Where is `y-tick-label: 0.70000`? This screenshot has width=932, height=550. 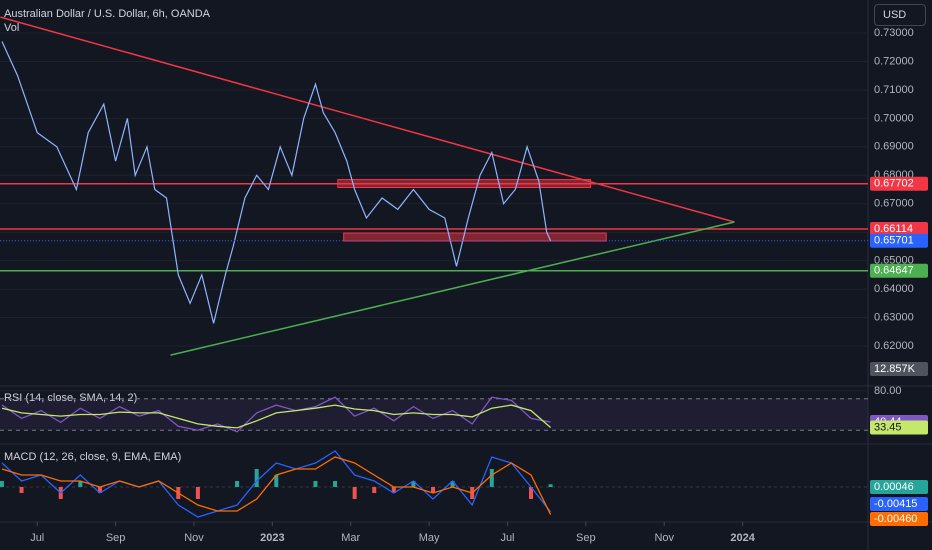 y-tick-label: 0.70000 is located at coordinates (894, 118).